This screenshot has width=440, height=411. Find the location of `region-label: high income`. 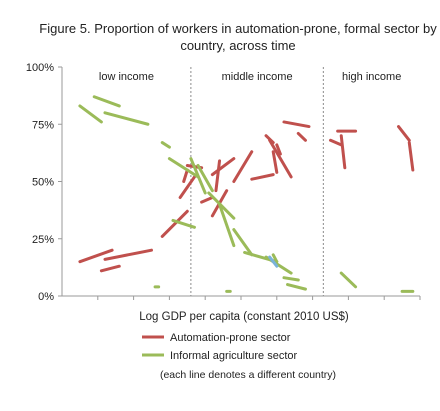

region-label: high income is located at coordinates (371, 77).